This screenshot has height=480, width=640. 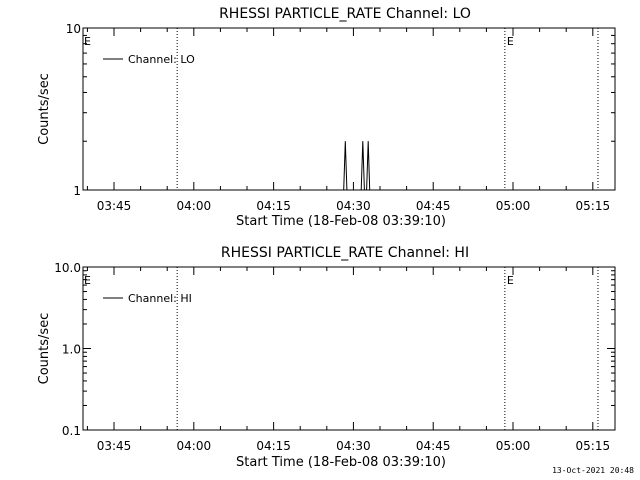 I want to click on plot2-xtick-label: 04:45, so click(x=433, y=446).